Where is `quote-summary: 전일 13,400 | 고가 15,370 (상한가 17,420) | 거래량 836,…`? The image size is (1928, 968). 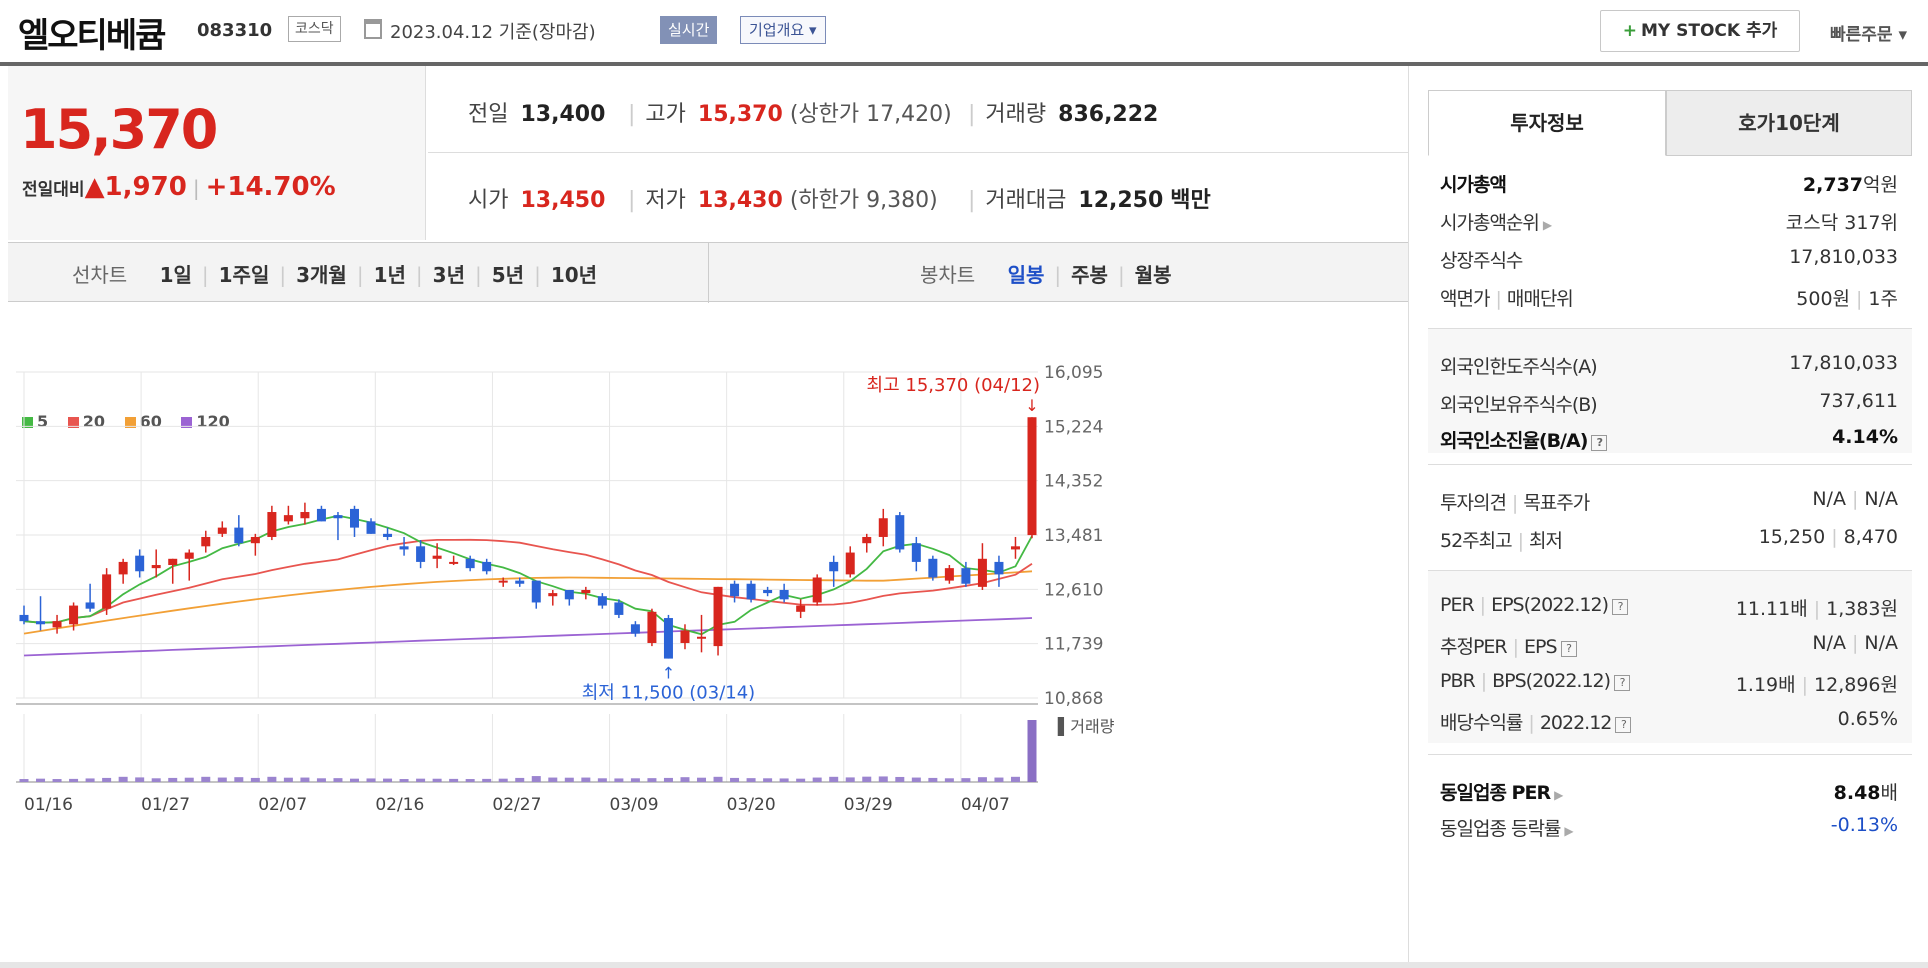 quote-summary: 전일 13,400 | 고가 15,370 (상한가 17,420) | 거래량 836,… is located at coordinates (918, 153).